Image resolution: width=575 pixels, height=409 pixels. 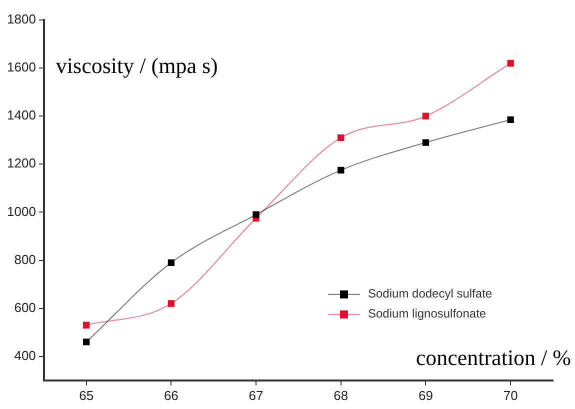 I want to click on legend-label: Sodium lignosulfonate, so click(x=427, y=313).